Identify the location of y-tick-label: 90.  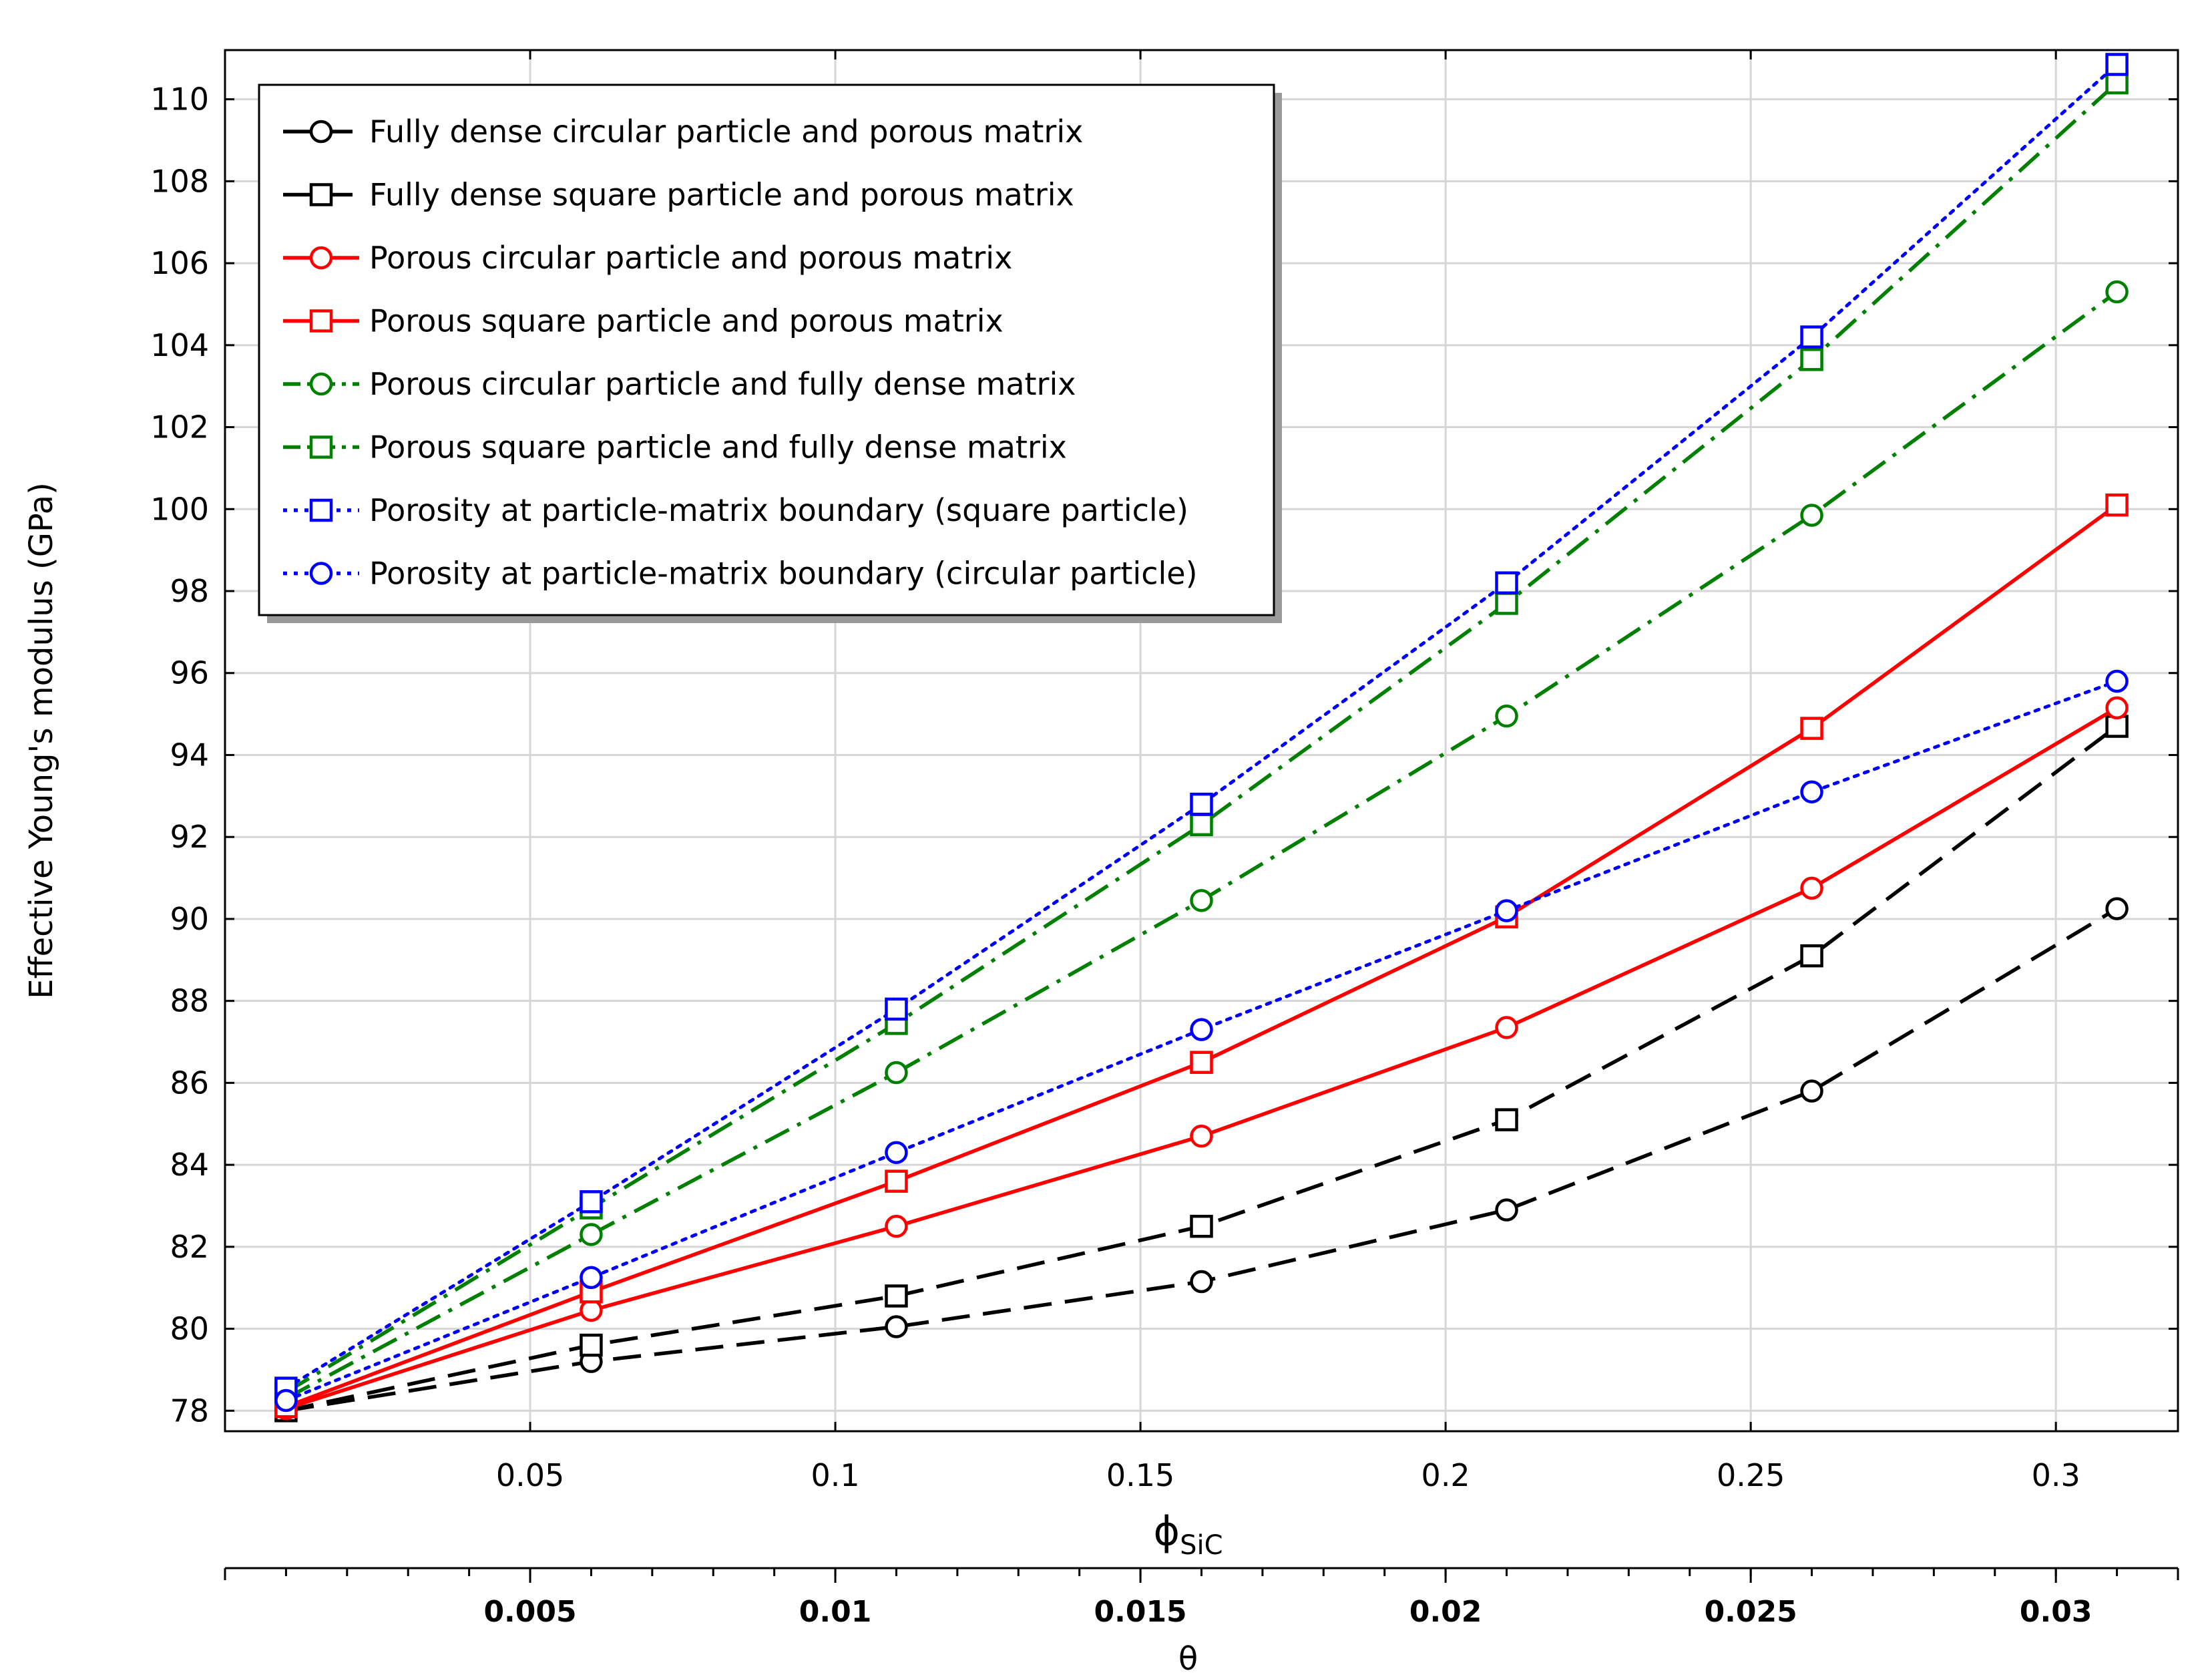
(189, 919).